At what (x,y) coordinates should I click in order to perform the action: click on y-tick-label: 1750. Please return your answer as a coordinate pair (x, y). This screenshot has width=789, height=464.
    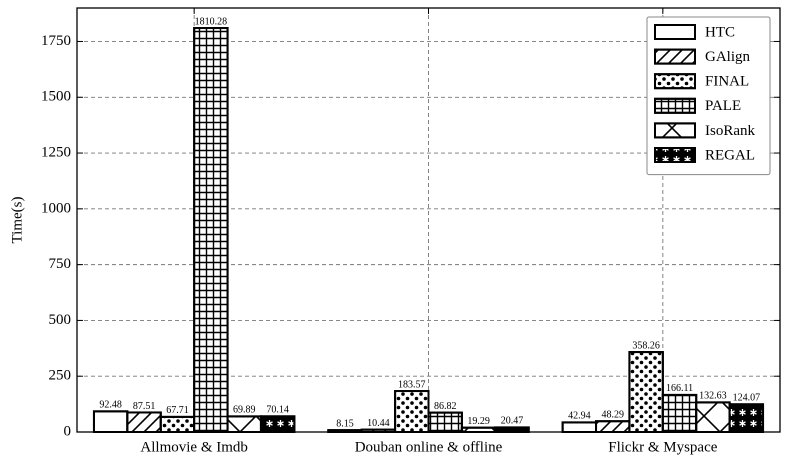
    Looking at the image, I should click on (56, 41).